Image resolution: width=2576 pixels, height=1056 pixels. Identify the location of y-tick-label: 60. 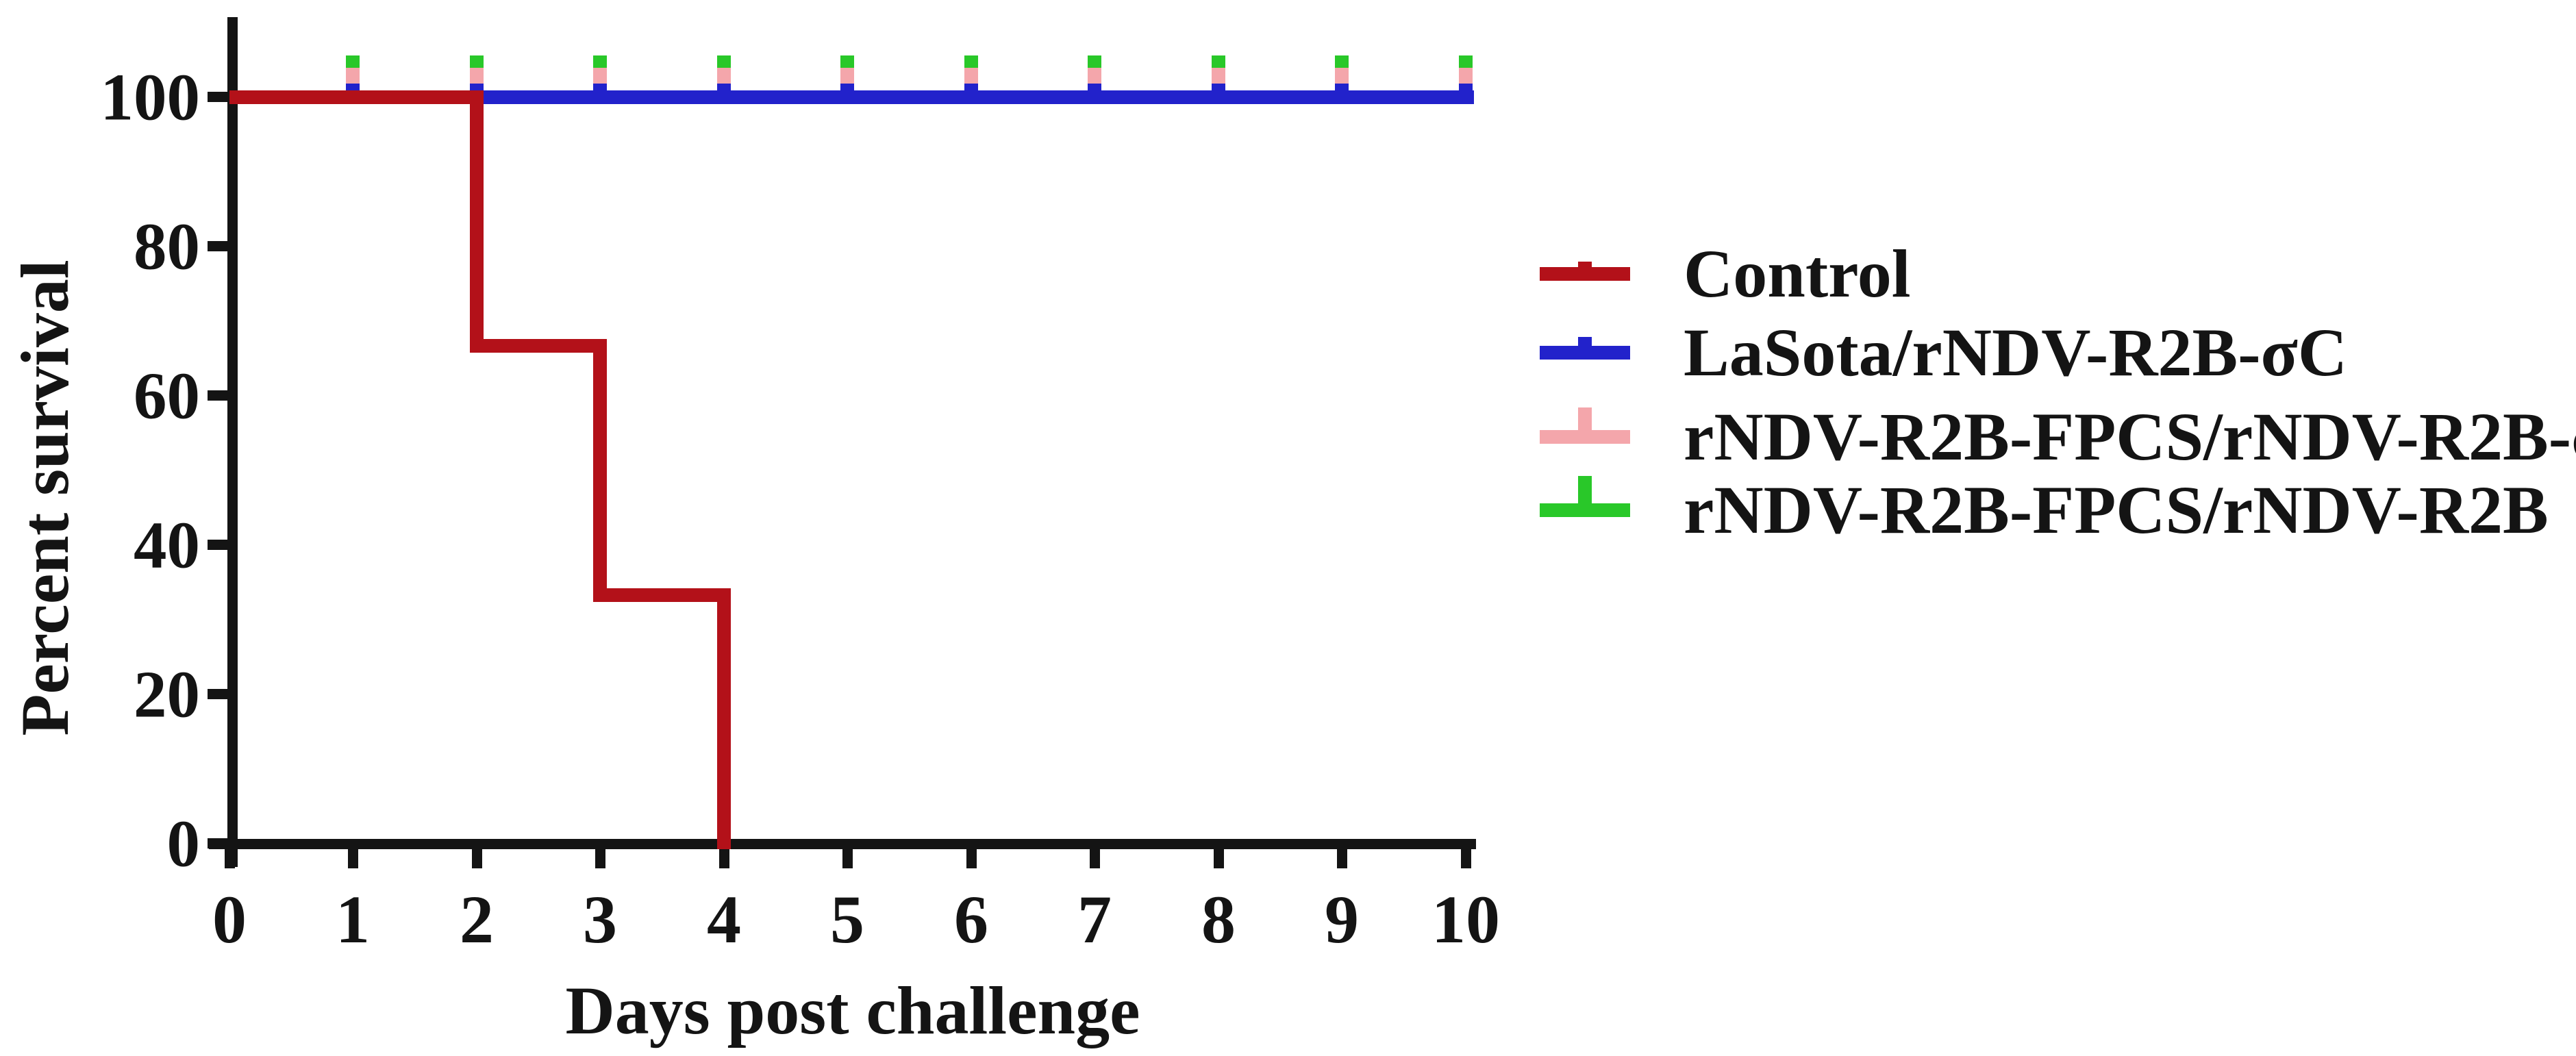
(167, 396).